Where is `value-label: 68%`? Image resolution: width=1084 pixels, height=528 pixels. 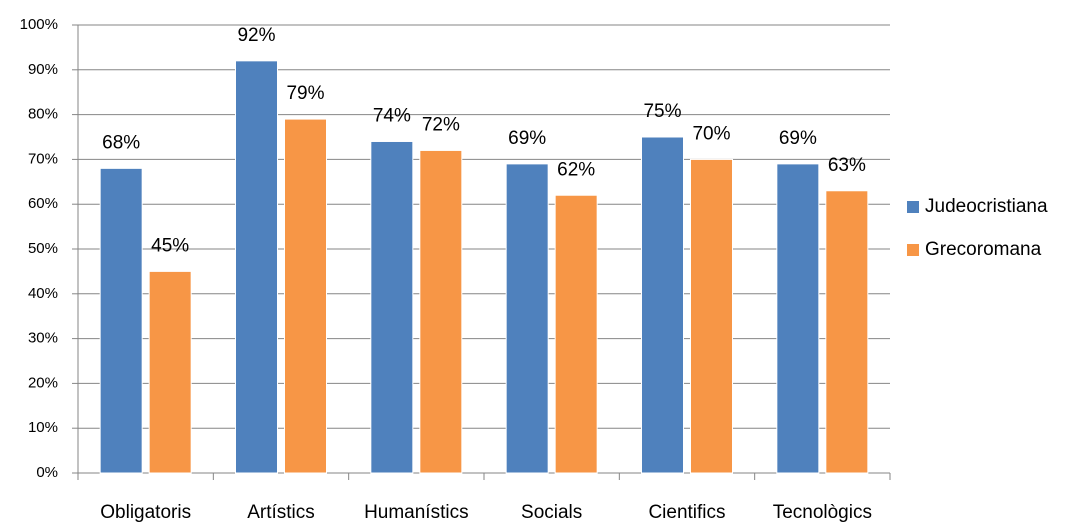 value-label: 68% is located at coordinates (121, 142).